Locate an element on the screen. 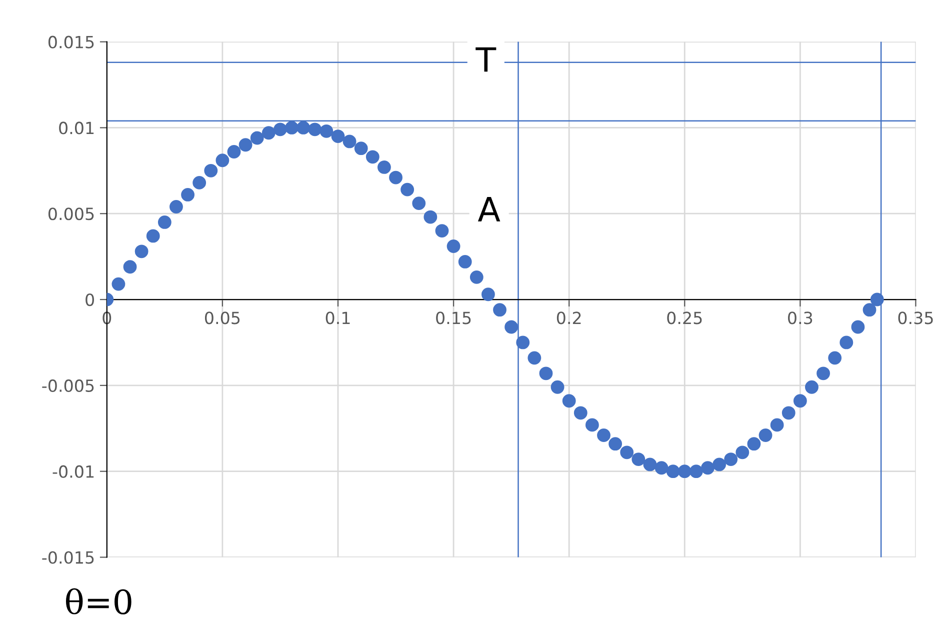 This screenshot has height=624, width=946. y-tick-label: 0.005 is located at coordinates (71, 214).